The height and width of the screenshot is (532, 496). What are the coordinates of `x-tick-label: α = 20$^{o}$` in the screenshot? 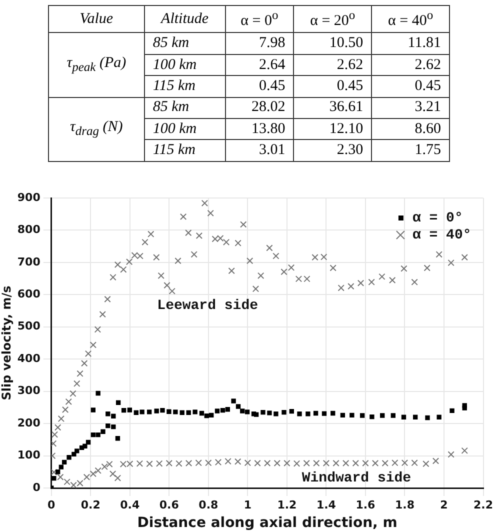 It's located at (333, 19).